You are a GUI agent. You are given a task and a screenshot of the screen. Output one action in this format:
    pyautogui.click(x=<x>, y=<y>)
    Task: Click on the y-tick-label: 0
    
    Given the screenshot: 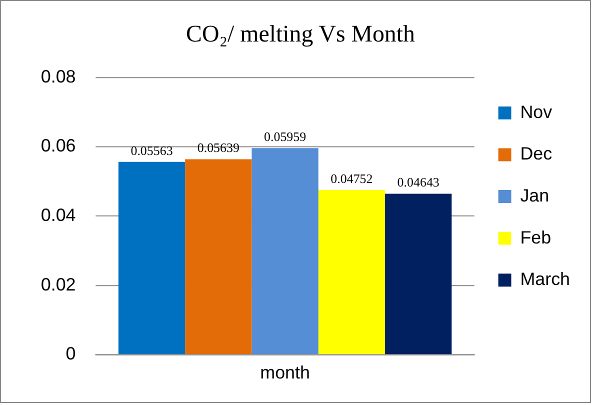 What is the action you would take?
    pyautogui.click(x=71, y=354)
    